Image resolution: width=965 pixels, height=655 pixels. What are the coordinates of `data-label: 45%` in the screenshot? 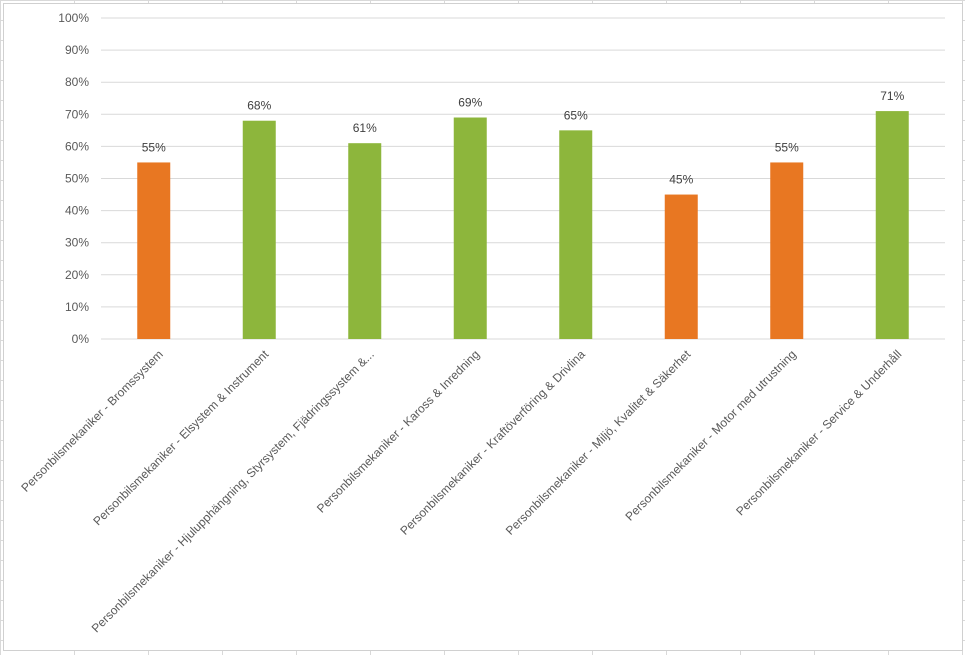 It's located at (681, 180).